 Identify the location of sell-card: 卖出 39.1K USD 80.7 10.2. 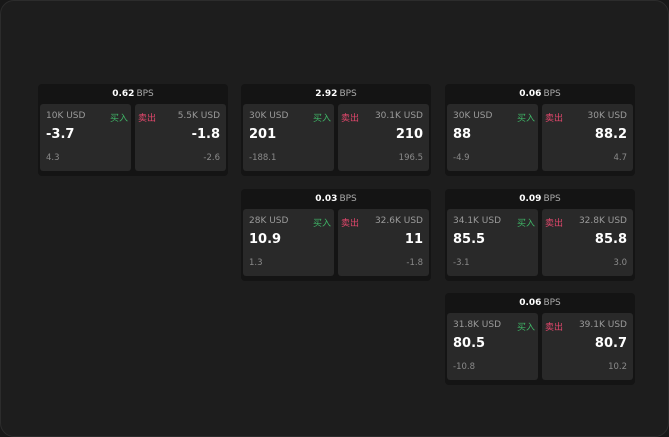
(587, 346).